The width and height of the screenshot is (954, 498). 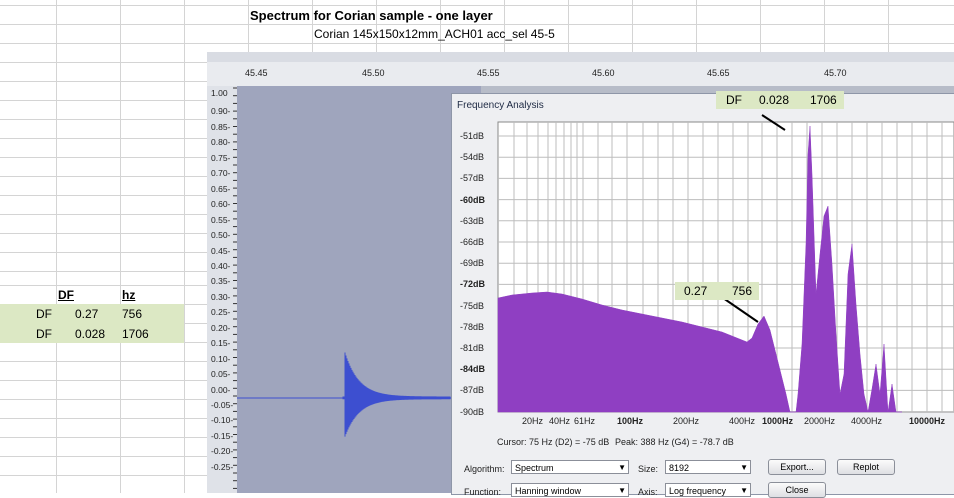 What do you see at coordinates (90, 334) in the screenshot?
I see `table-row-2-df: 0.028` at bounding box center [90, 334].